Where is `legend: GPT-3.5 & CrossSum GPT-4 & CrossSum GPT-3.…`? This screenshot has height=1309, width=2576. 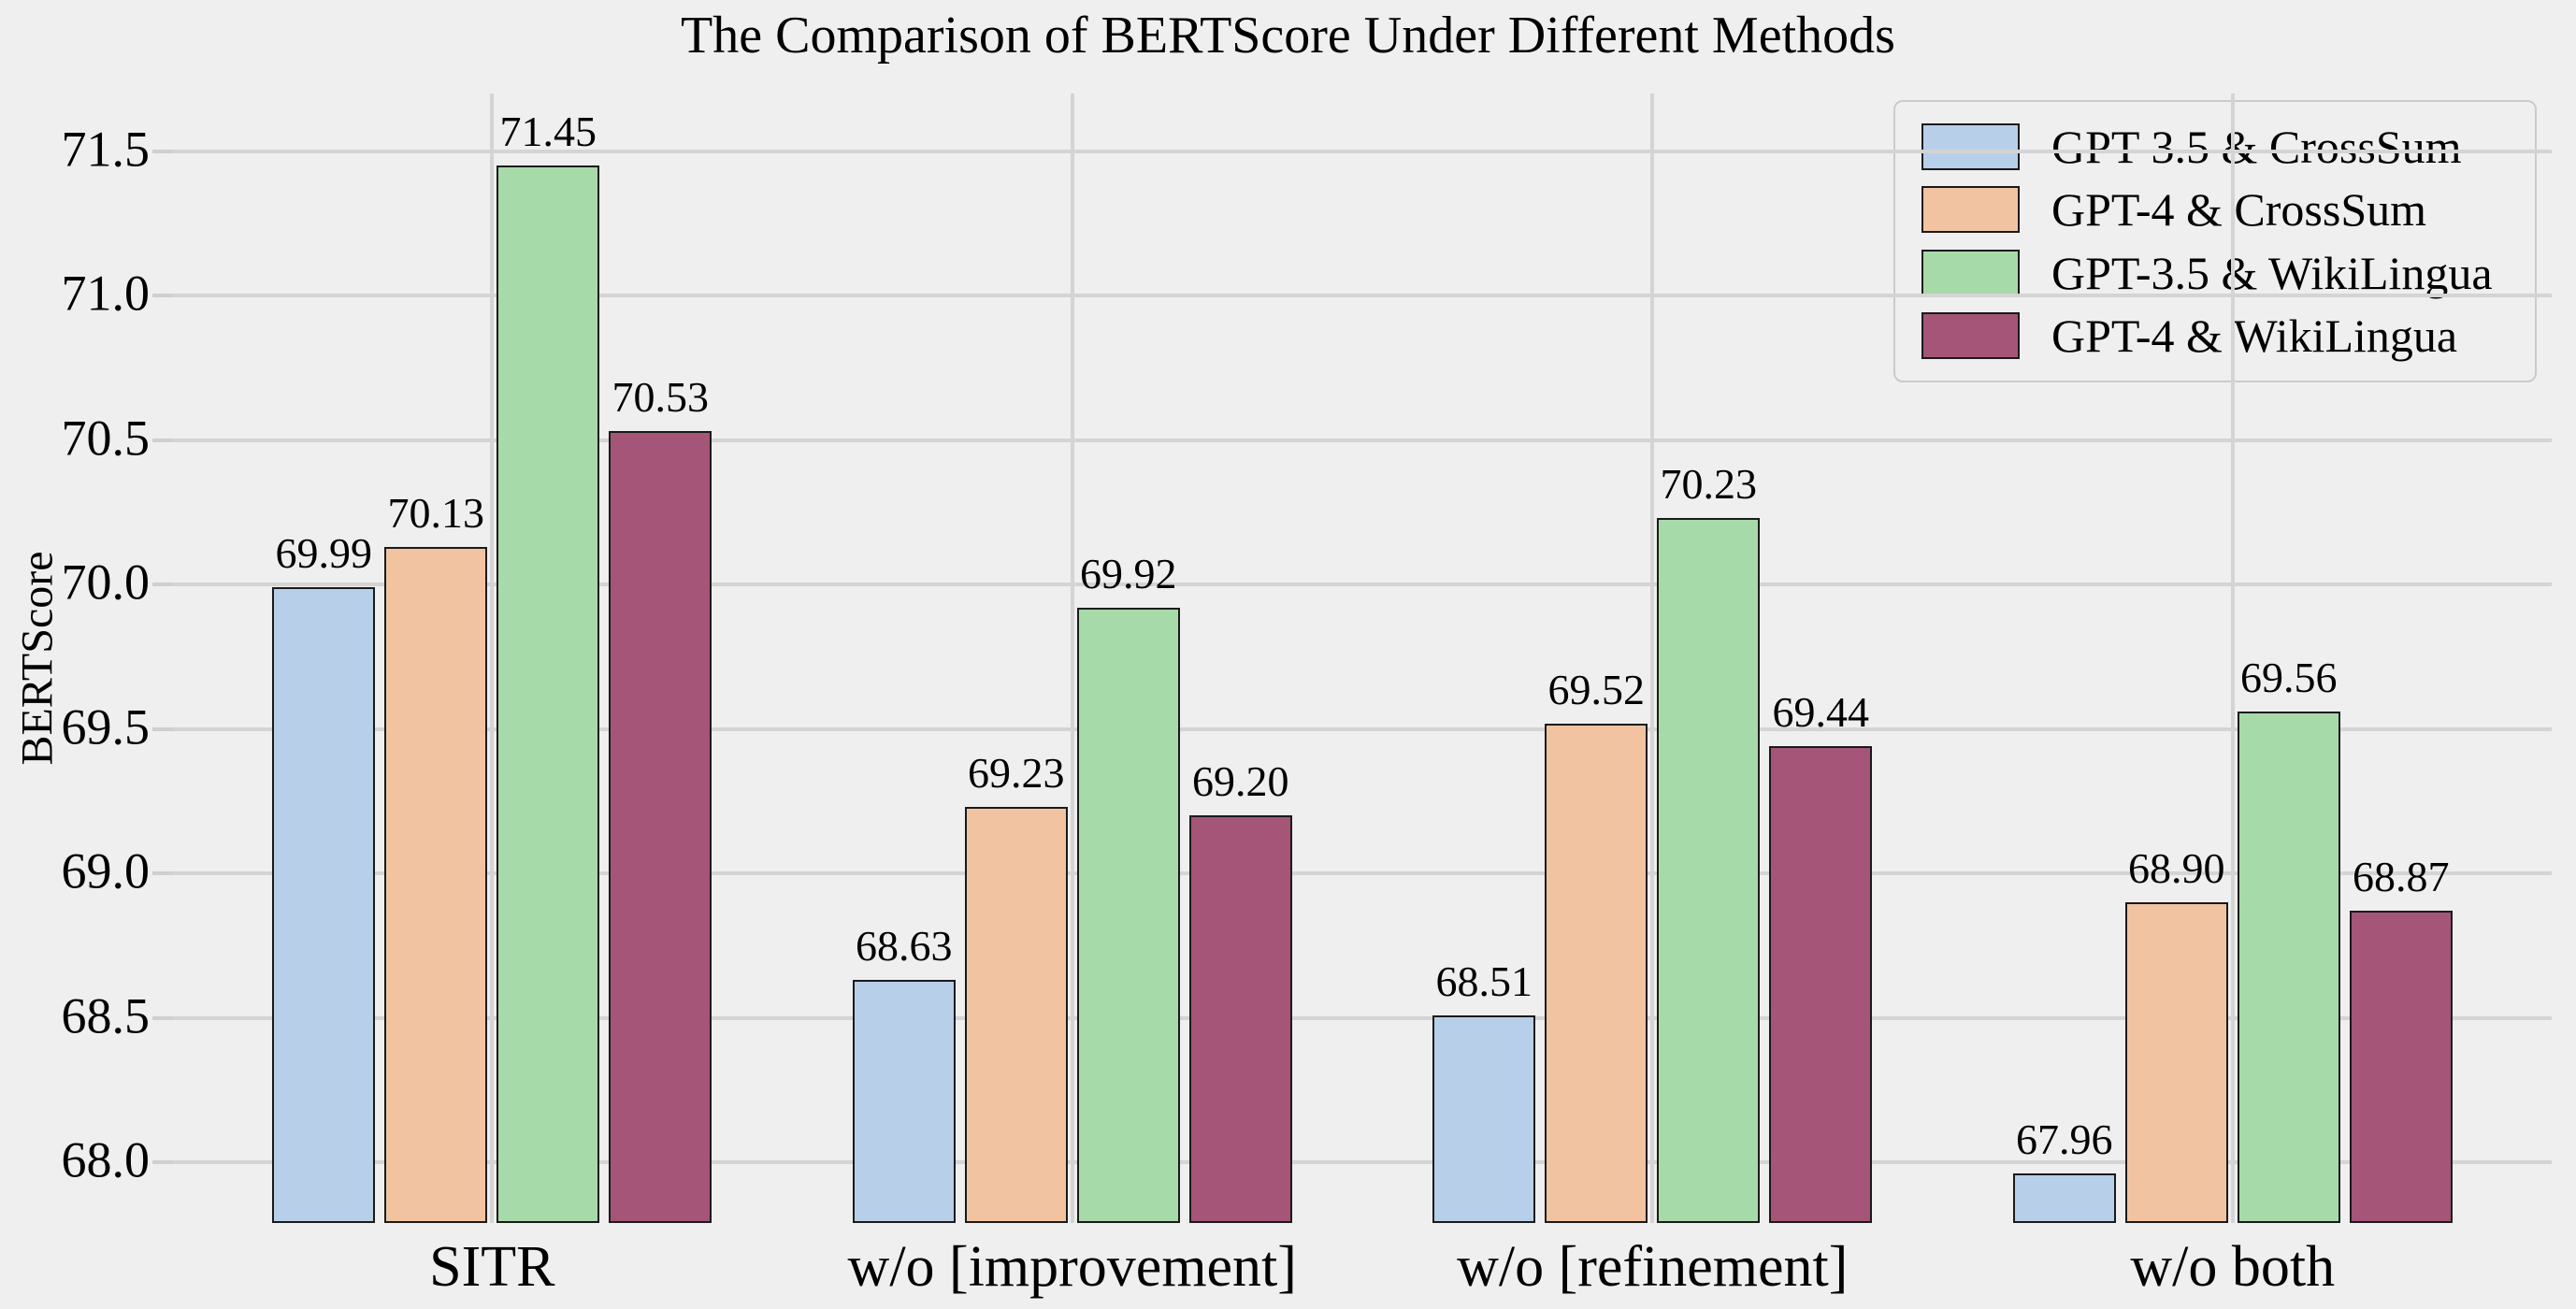
legend: GPT-3.5 & CrossSum GPT-4 & CrossSum GPT-3.… is located at coordinates (2215, 241).